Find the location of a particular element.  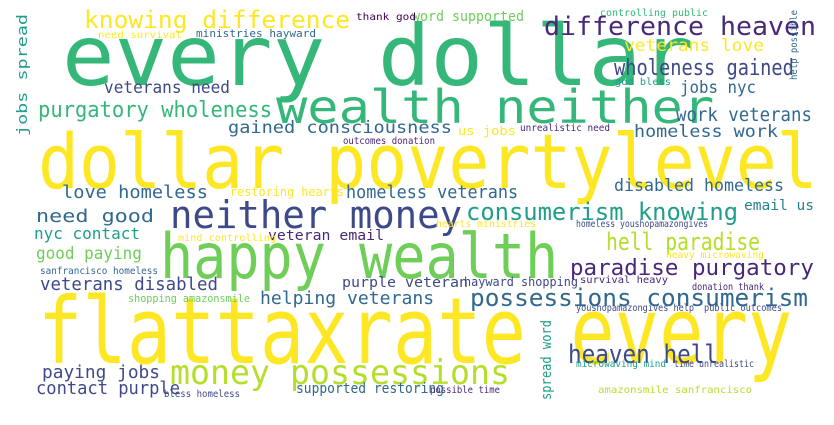

cloud-word: public outcomes is located at coordinates (743, 308).